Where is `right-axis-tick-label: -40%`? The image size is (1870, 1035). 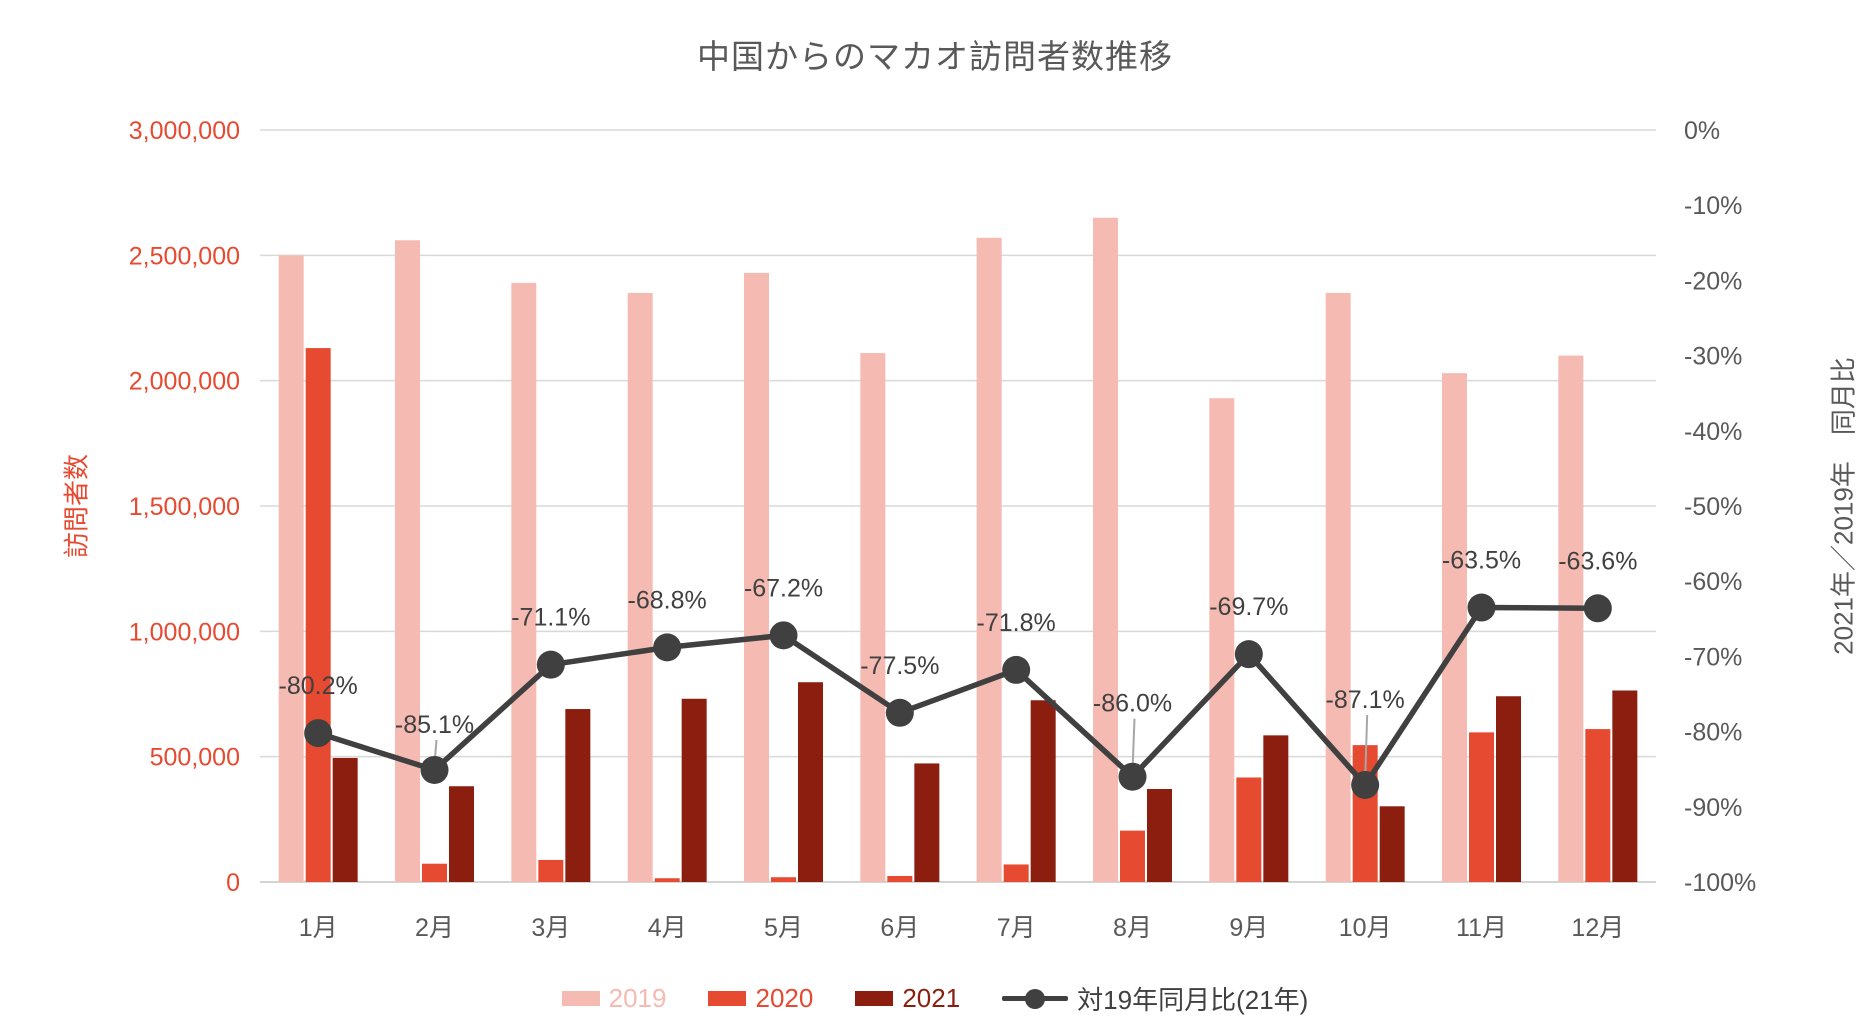 right-axis-tick-label: -40% is located at coordinates (1713, 432).